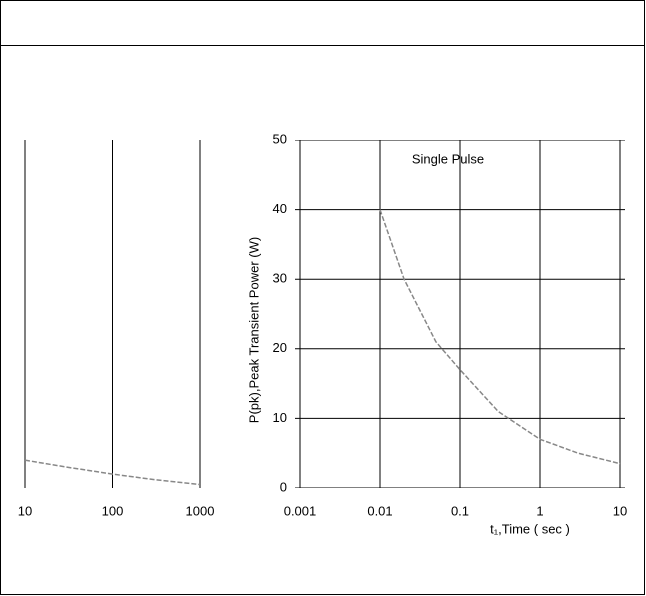  Describe the element at coordinates (253, 330) in the screenshot. I see `y-axis-label: P(pk),Peak Transient Power (W)` at that location.